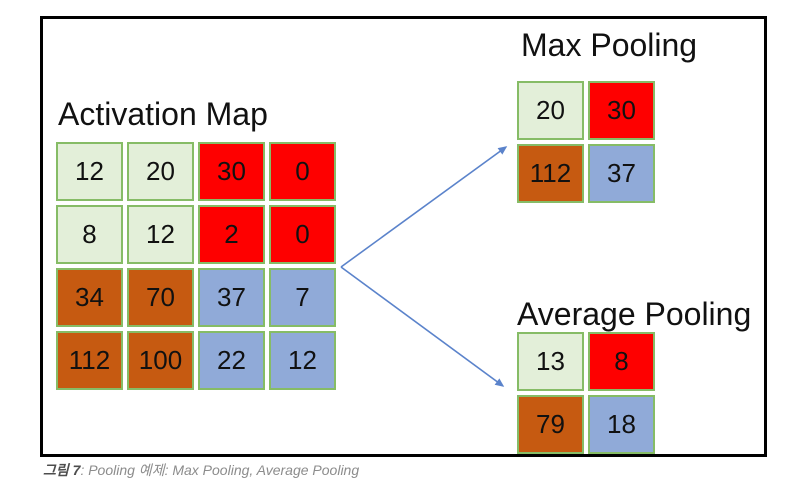 This screenshot has width=788, height=484. Describe the element at coordinates (586, 393) in the screenshot. I see `average-pooling-grid: 13 8 79 18` at that location.